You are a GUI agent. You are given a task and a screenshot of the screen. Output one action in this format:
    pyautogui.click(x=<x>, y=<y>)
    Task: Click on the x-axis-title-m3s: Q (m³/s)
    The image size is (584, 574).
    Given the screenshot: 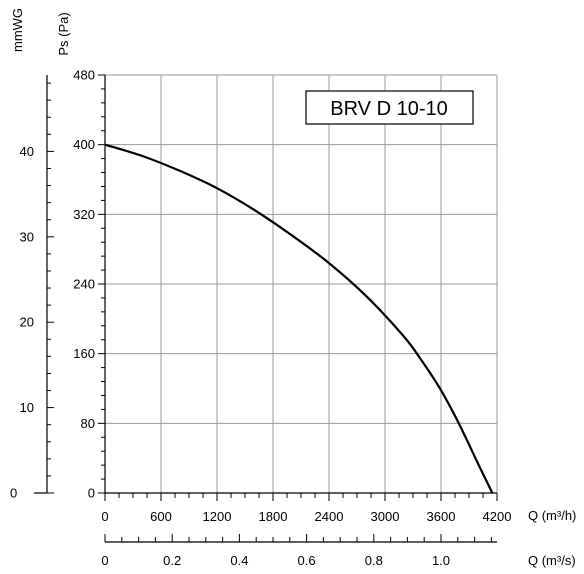 What is the action you would take?
    pyautogui.click(x=552, y=560)
    